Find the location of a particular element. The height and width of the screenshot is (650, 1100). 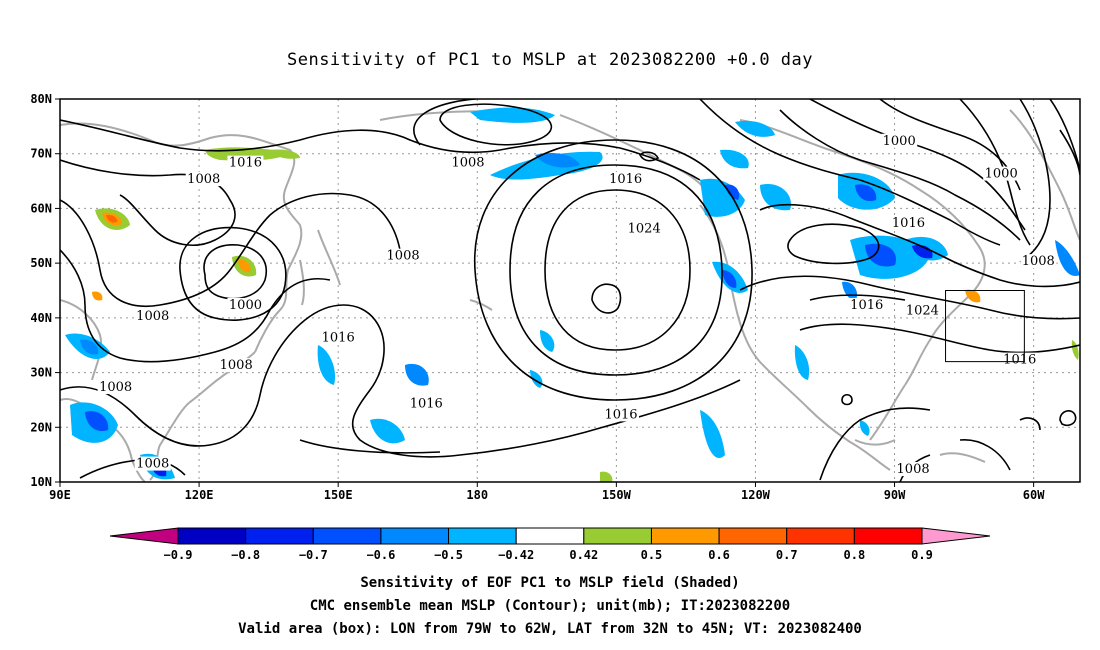

lon-tick-label: 60W is located at coordinates (1034, 495).